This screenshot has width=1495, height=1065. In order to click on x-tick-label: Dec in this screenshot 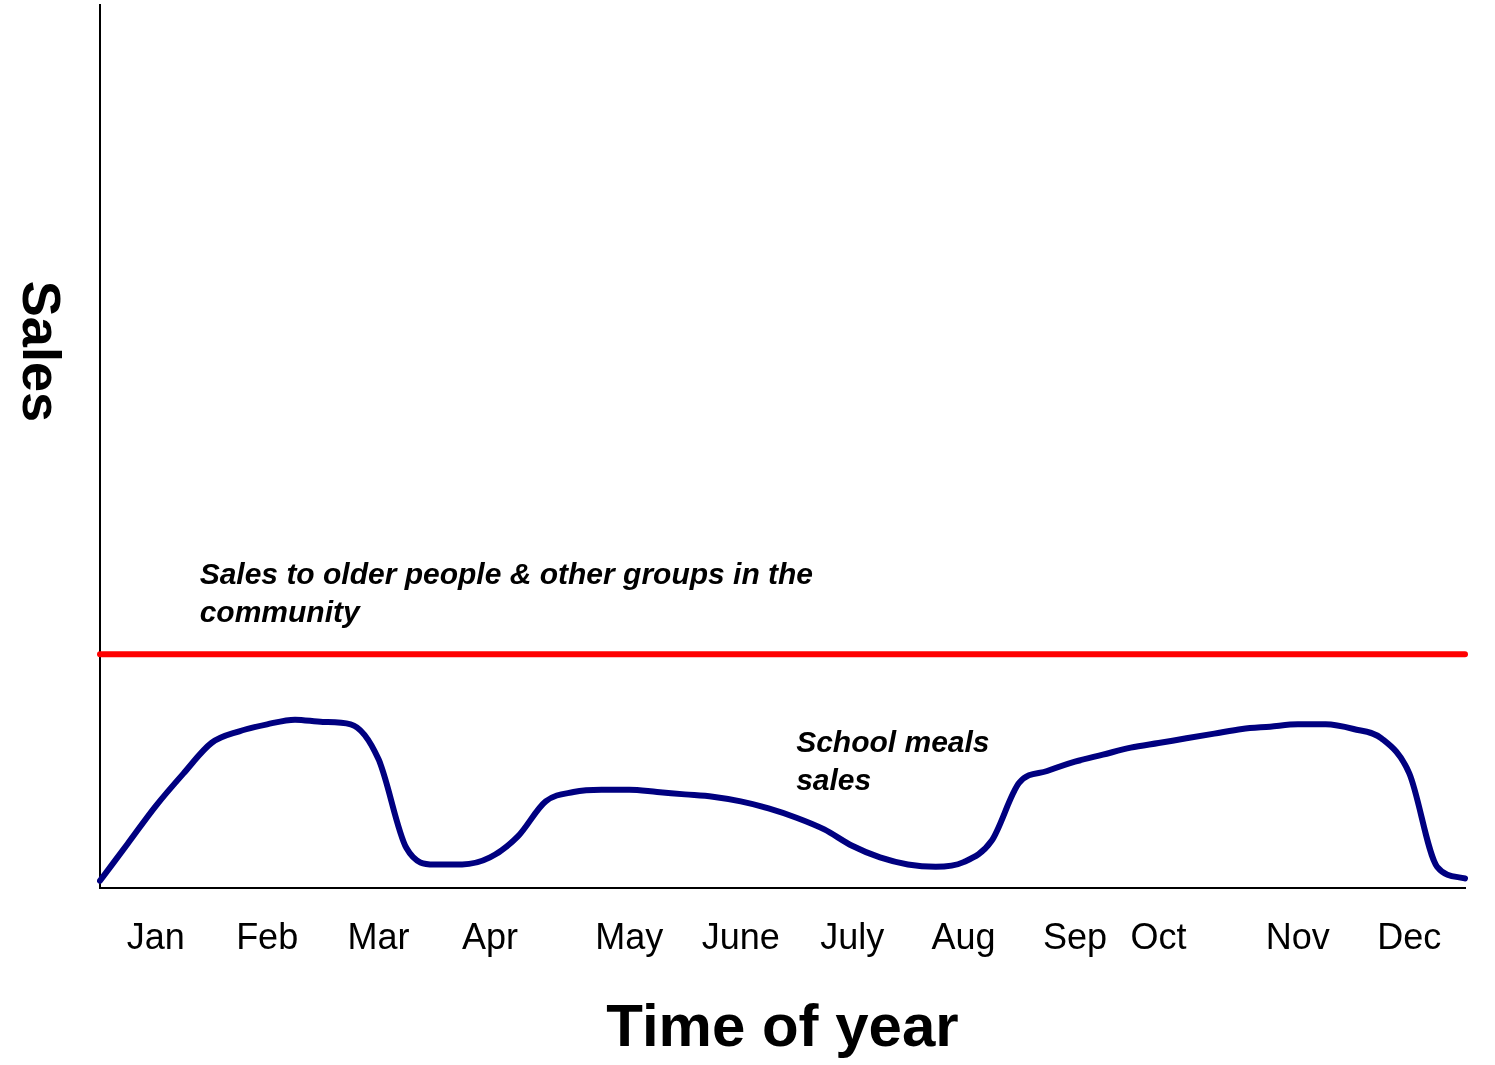, I will do `click(1409, 937)`.